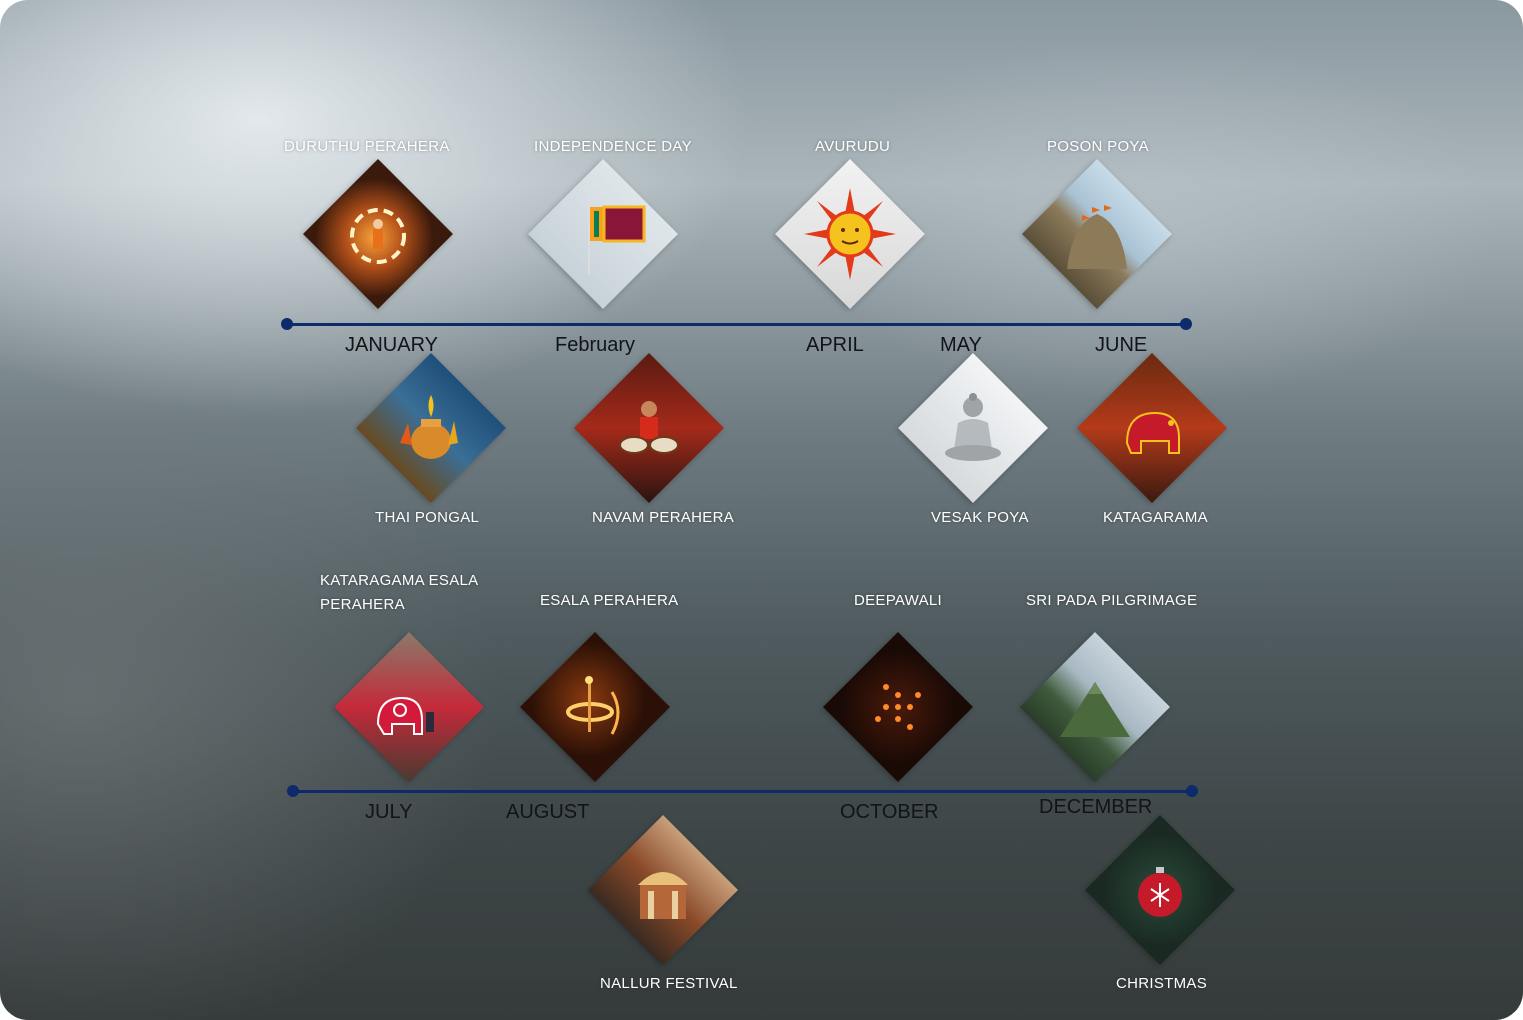 This screenshot has width=1523, height=1020. I want to click on clay-pot-icon, so click(429, 427).